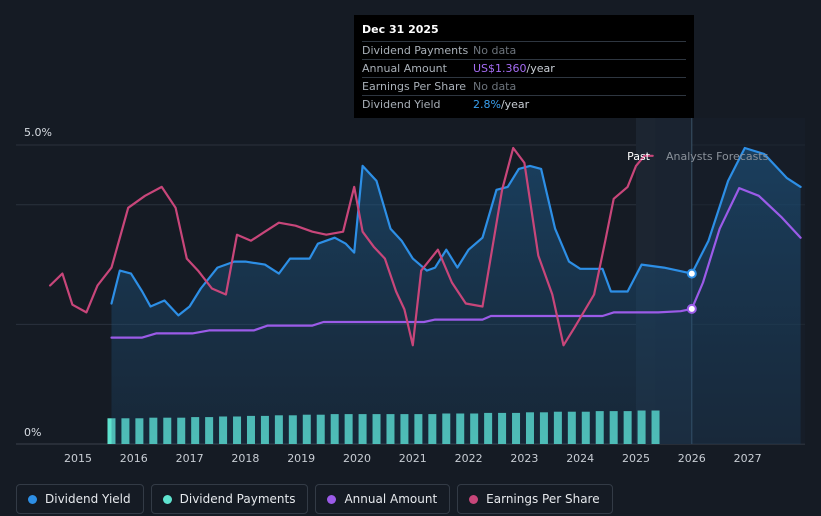 The width and height of the screenshot is (821, 516). Describe the element at coordinates (717, 156) in the screenshot. I see `forecast-zone-label: Analysts Forecasts` at that location.